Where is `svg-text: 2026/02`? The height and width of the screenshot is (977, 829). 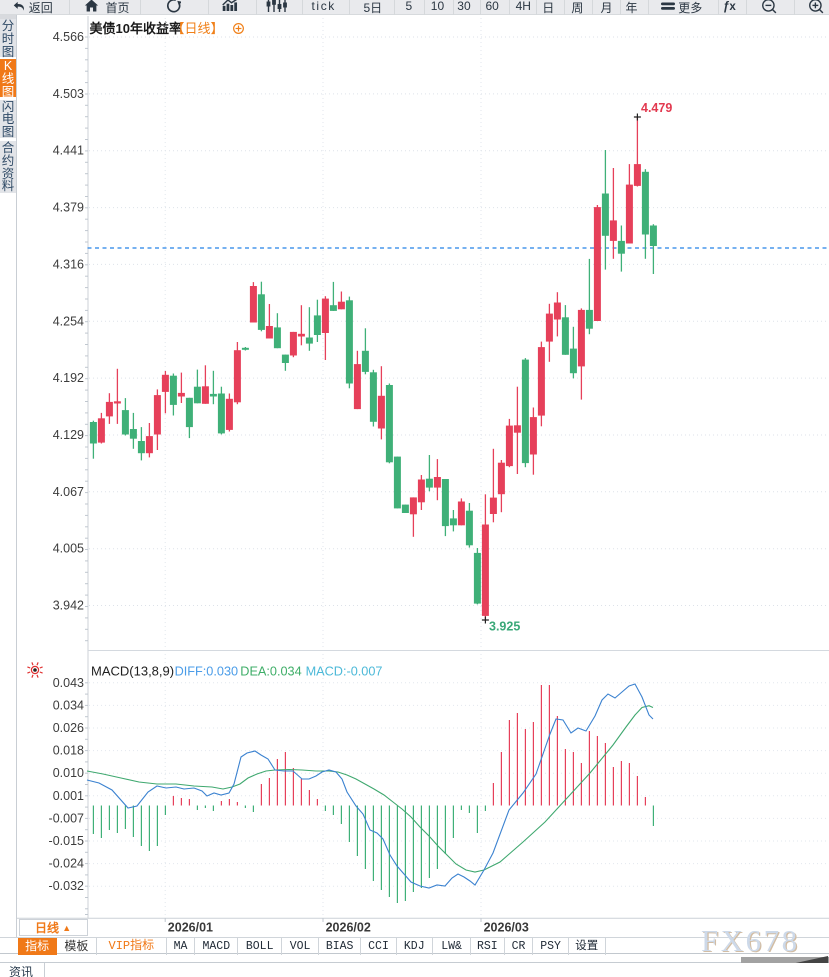
svg-text: 2026/02 is located at coordinates (348, 928).